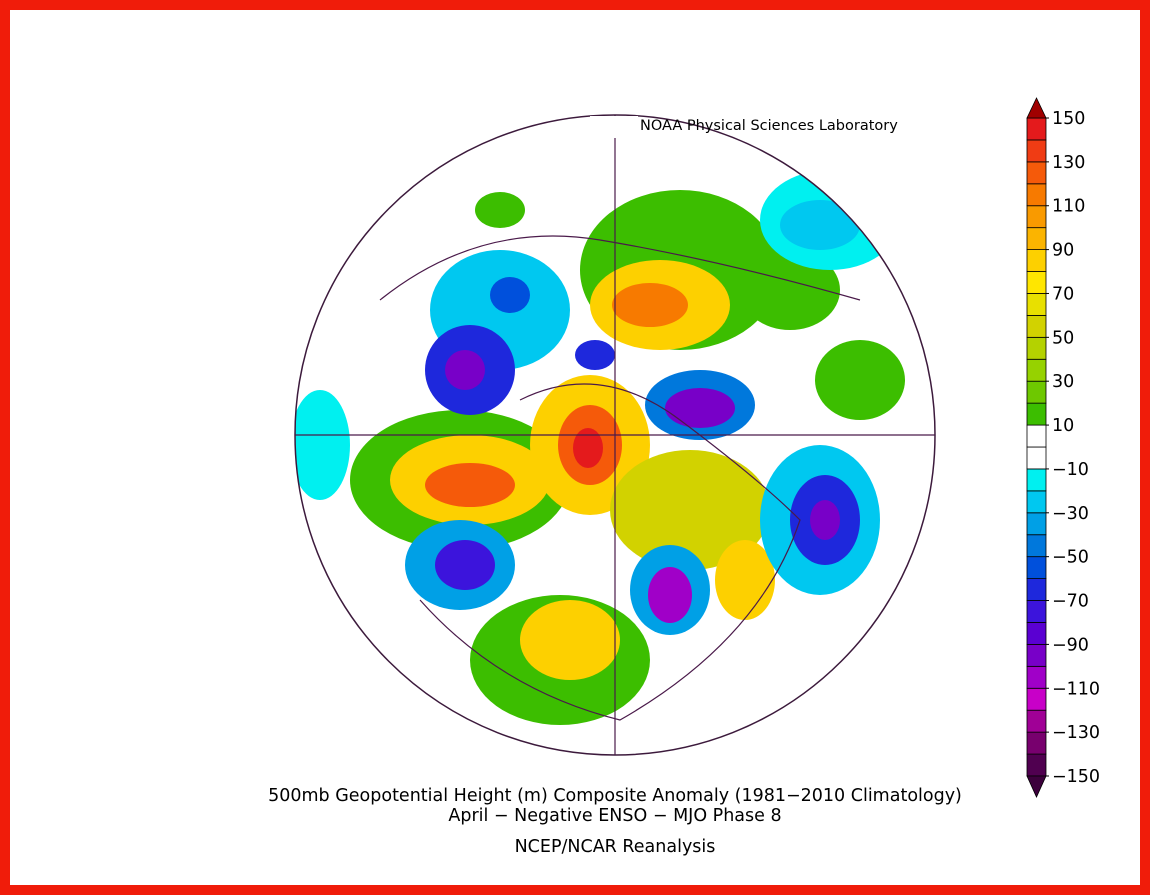  I want to click on colorbar-tick-label: 10, so click(1063, 426).